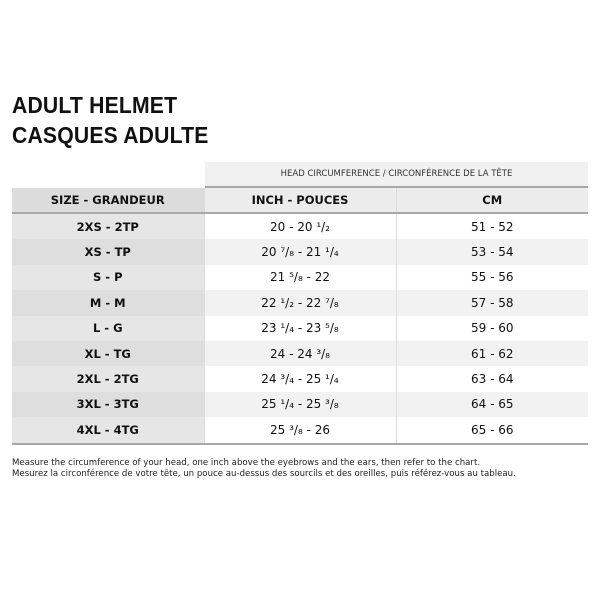 This screenshot has height=600, width=600. I want to click on cm-cell: 61 - 62, so click(491, 353).